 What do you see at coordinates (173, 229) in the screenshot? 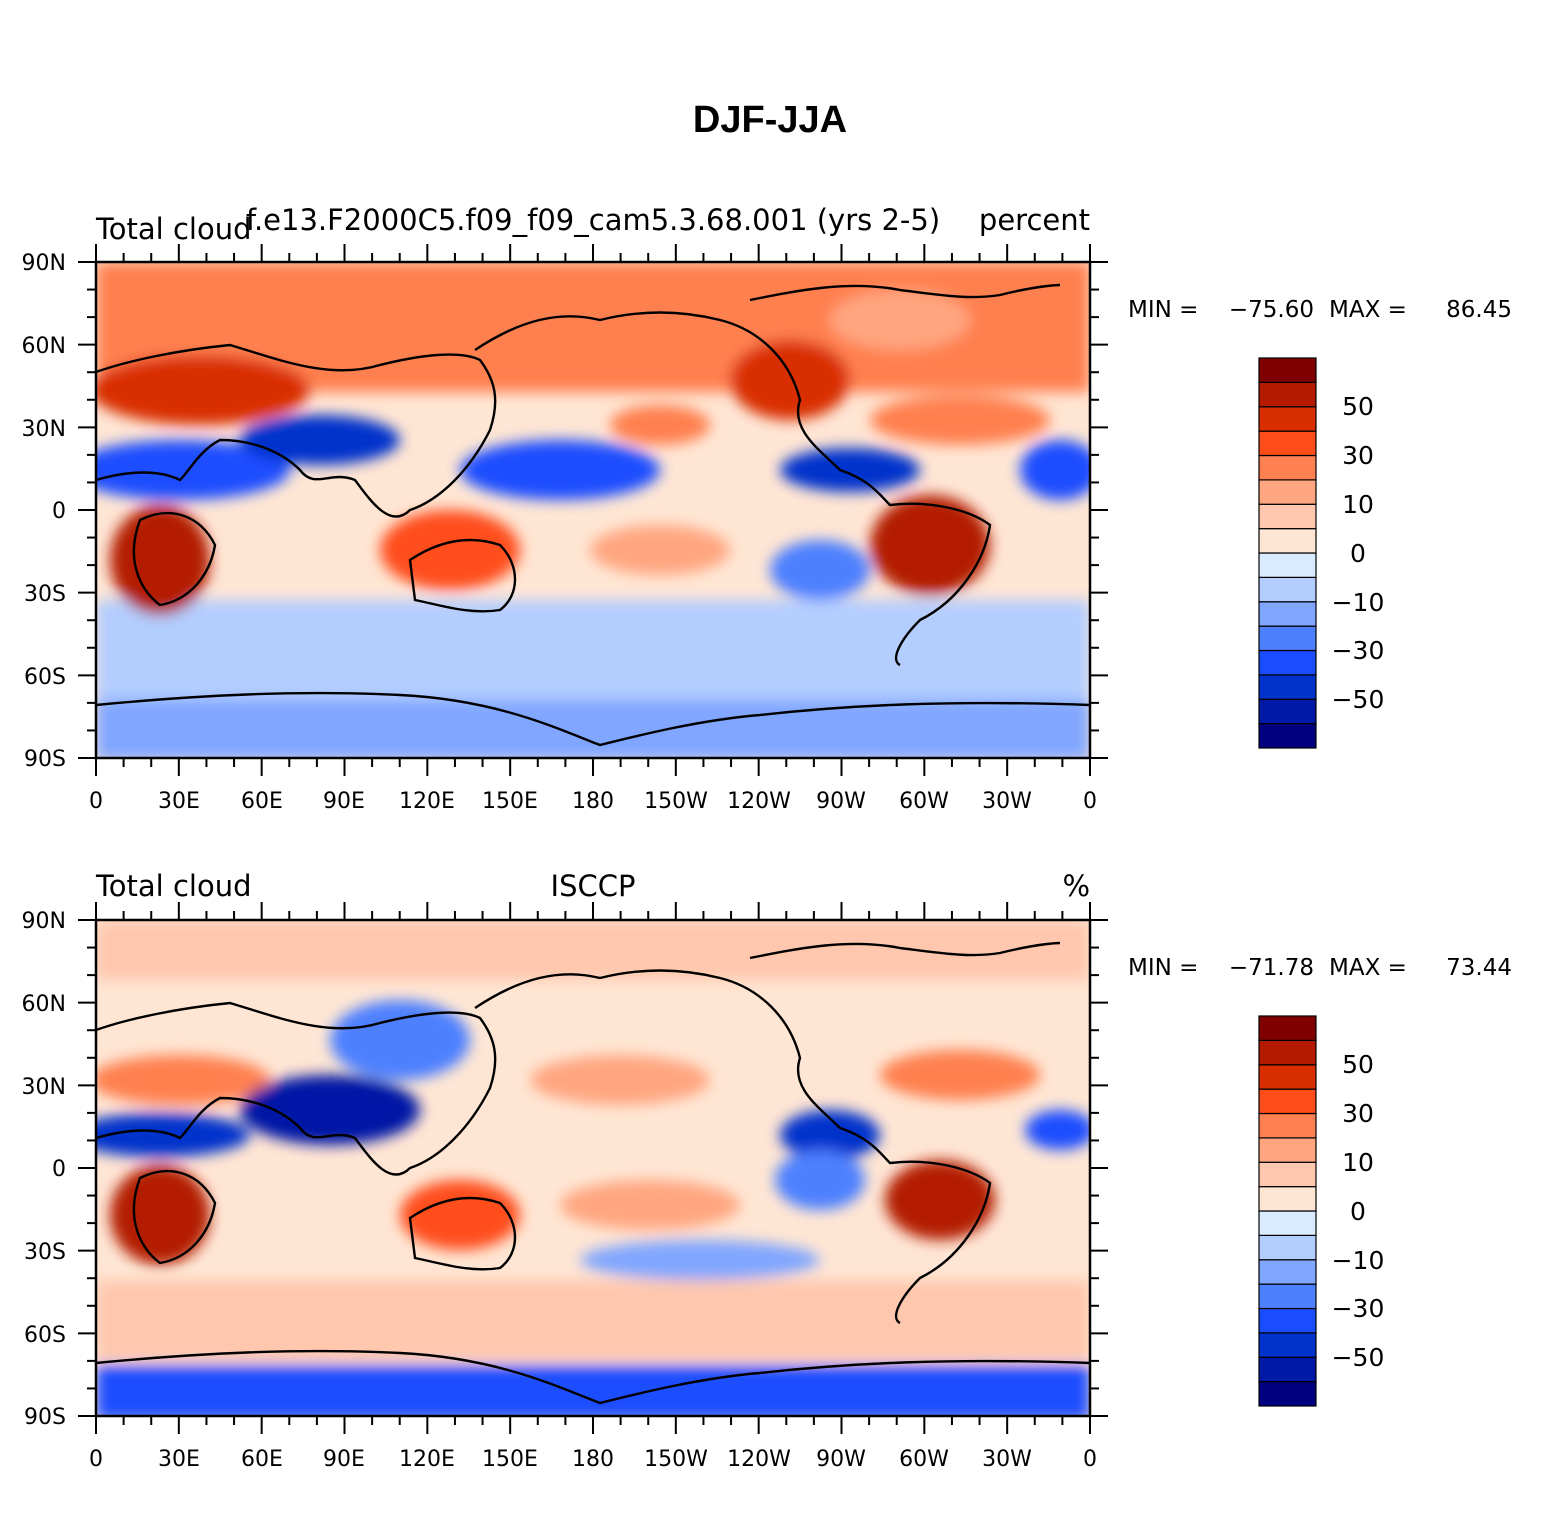
I see `panel-1-left-label: Total cloud` at bounding box center [173, 229].